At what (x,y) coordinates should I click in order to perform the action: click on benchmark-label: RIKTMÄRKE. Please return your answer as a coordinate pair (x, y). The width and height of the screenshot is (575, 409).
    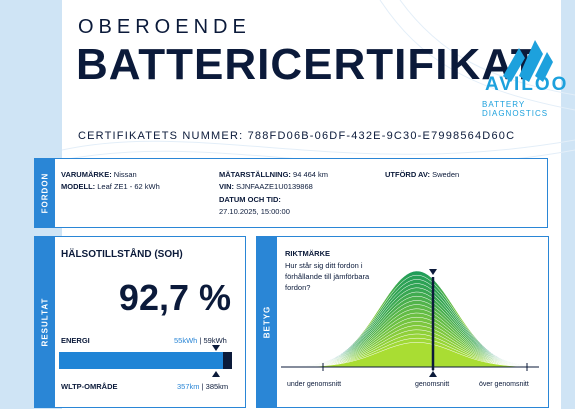
    Looking at the image, I should click on (307, 253).